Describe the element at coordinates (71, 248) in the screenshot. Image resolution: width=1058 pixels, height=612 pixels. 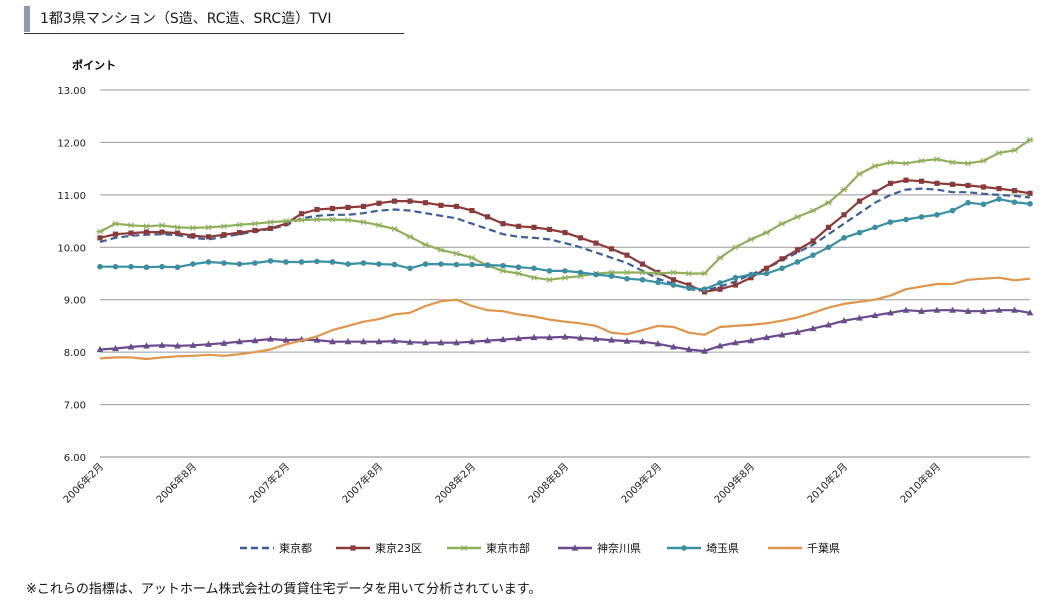
I see `y-tick-label: 10.00` at that location.